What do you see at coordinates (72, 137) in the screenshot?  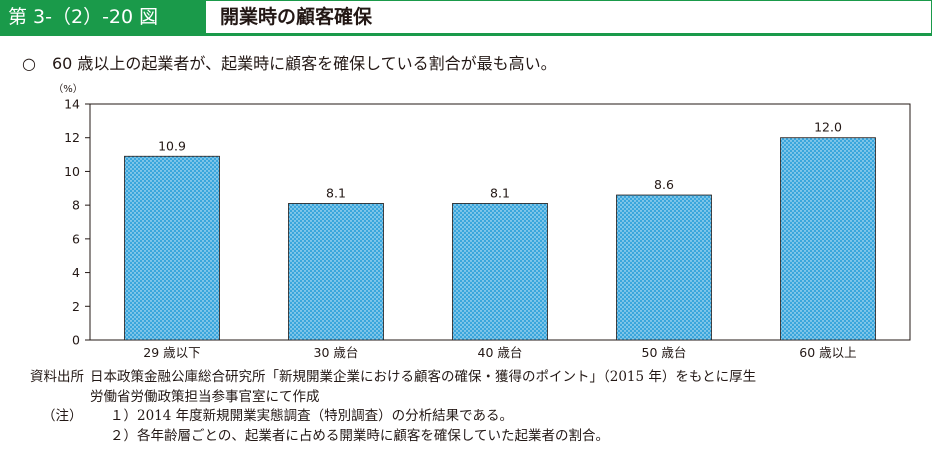 I see `y-tick-label: 12` at bounding box center [72, 137].